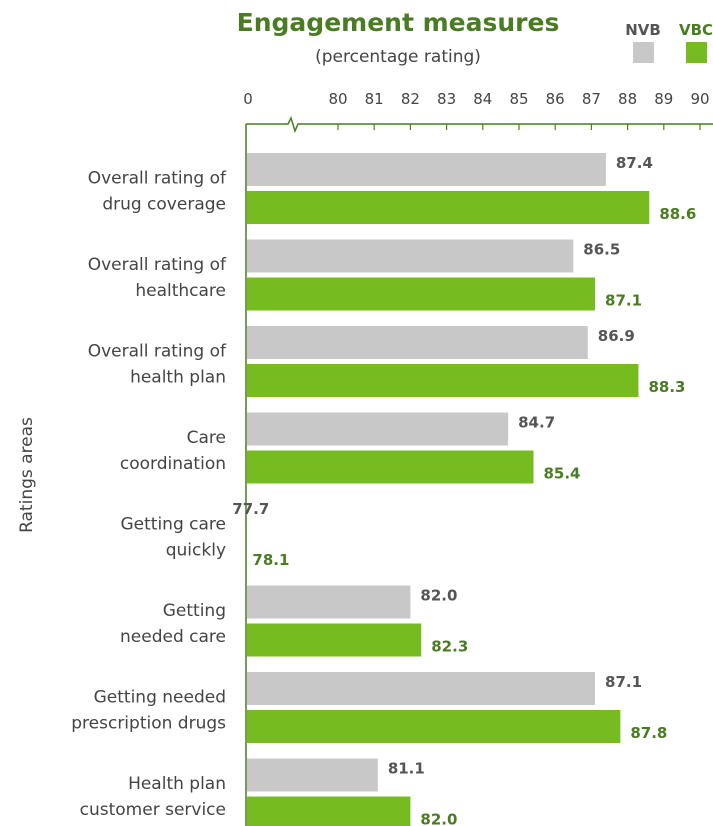  Describe the element at coordinates (601, 250) in the screenshot. I see `value-label-nvb: 86.5` at that location.